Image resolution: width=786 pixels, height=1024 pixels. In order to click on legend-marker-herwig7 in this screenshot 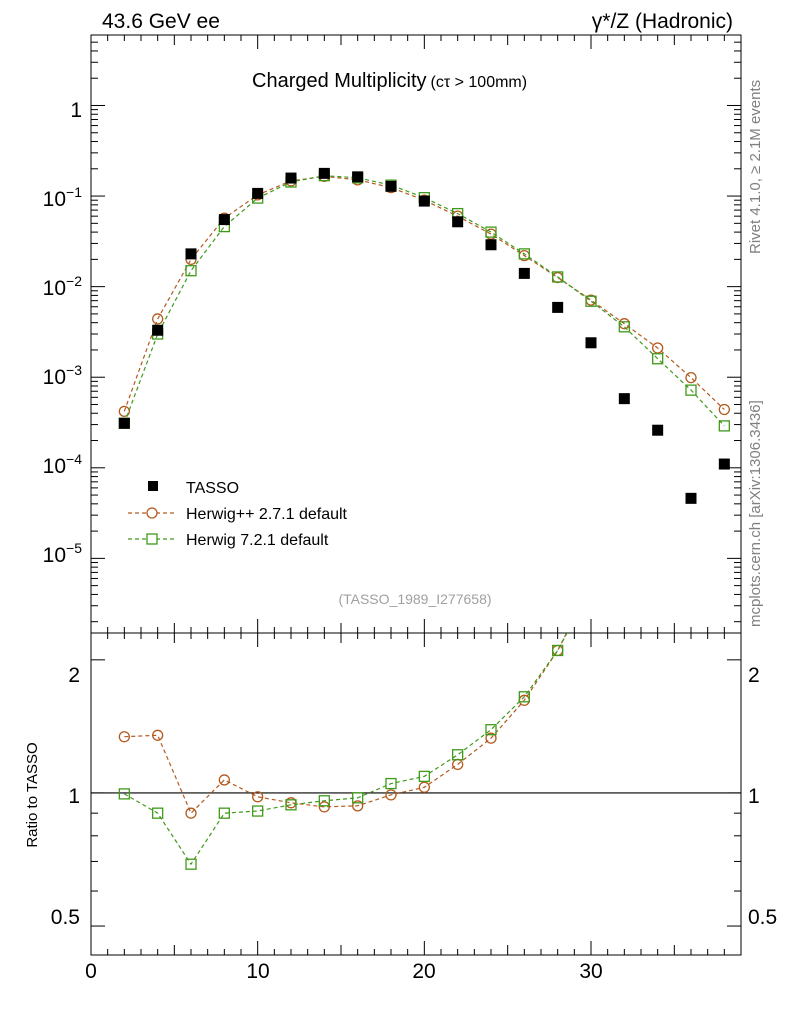, I will do `click(152, 539)`.